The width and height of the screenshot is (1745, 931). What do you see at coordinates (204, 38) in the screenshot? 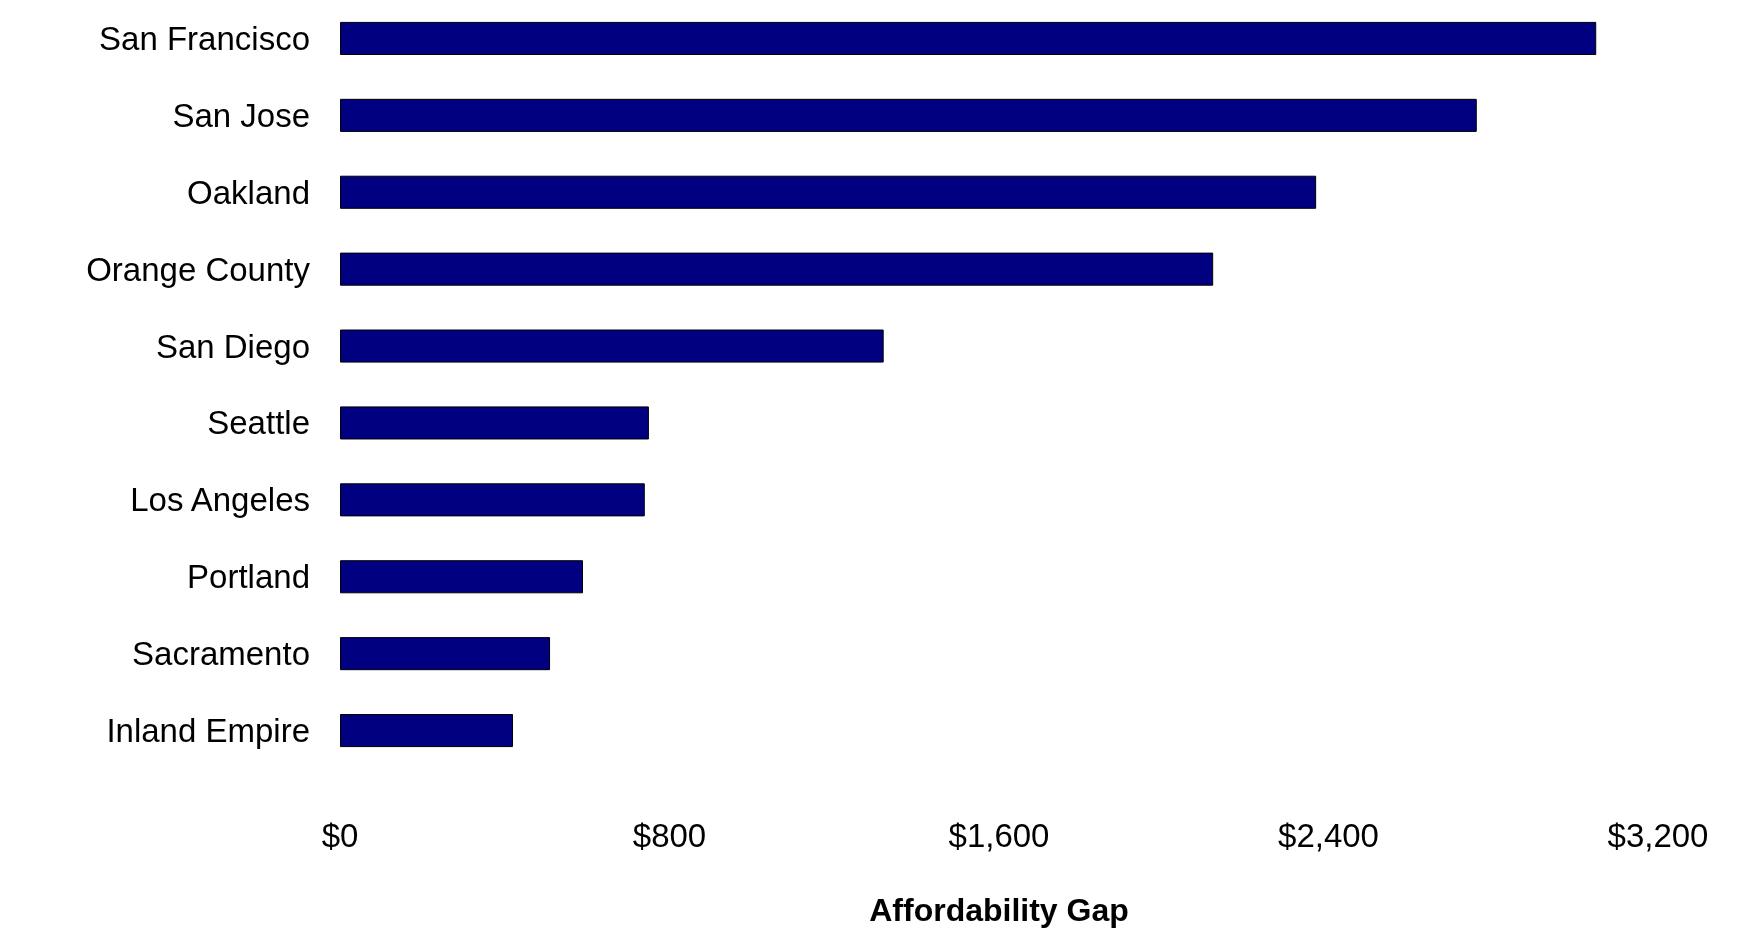
I see `y-tick-label: San Francisco` at bounding box center [204, 38].